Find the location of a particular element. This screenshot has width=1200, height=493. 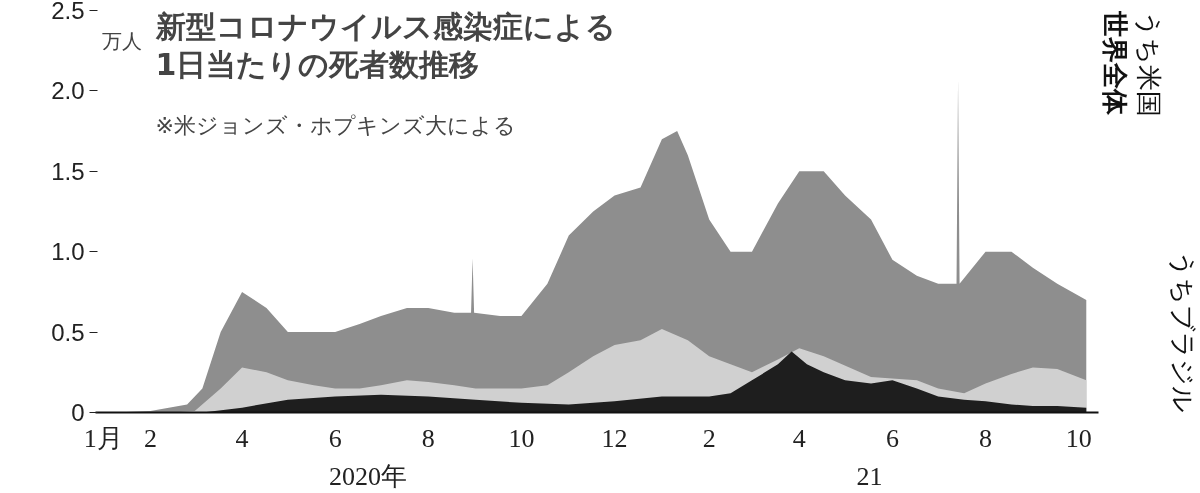

y-tick-label: 1.0 is located at coordinates (68, 252).